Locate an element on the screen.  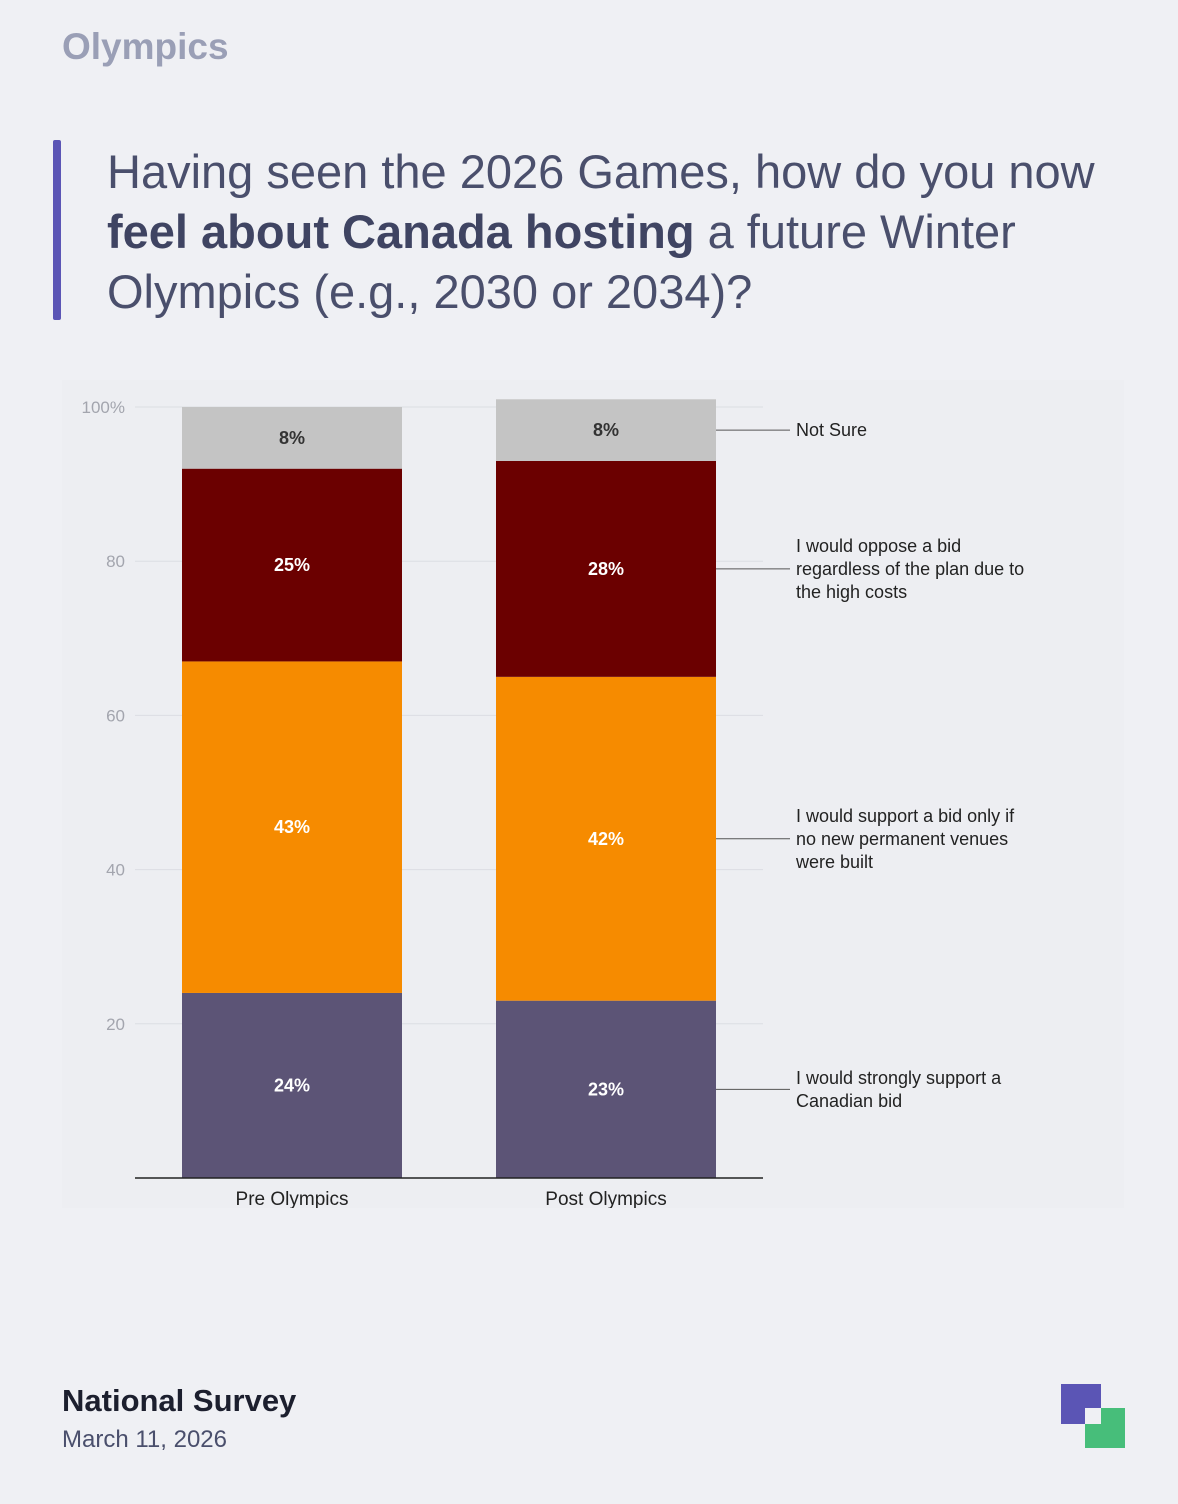
series-label: Not Sure is located at coordinates (831, 430).